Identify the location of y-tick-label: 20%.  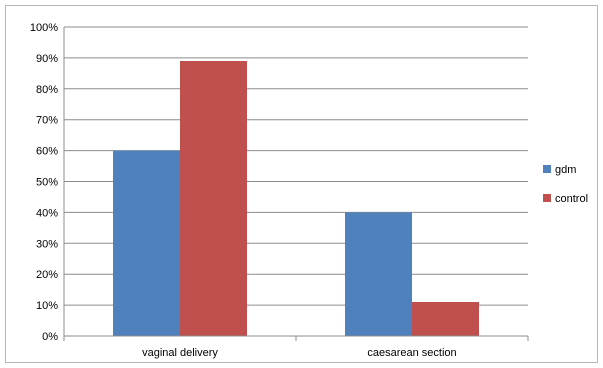
(47, 275).